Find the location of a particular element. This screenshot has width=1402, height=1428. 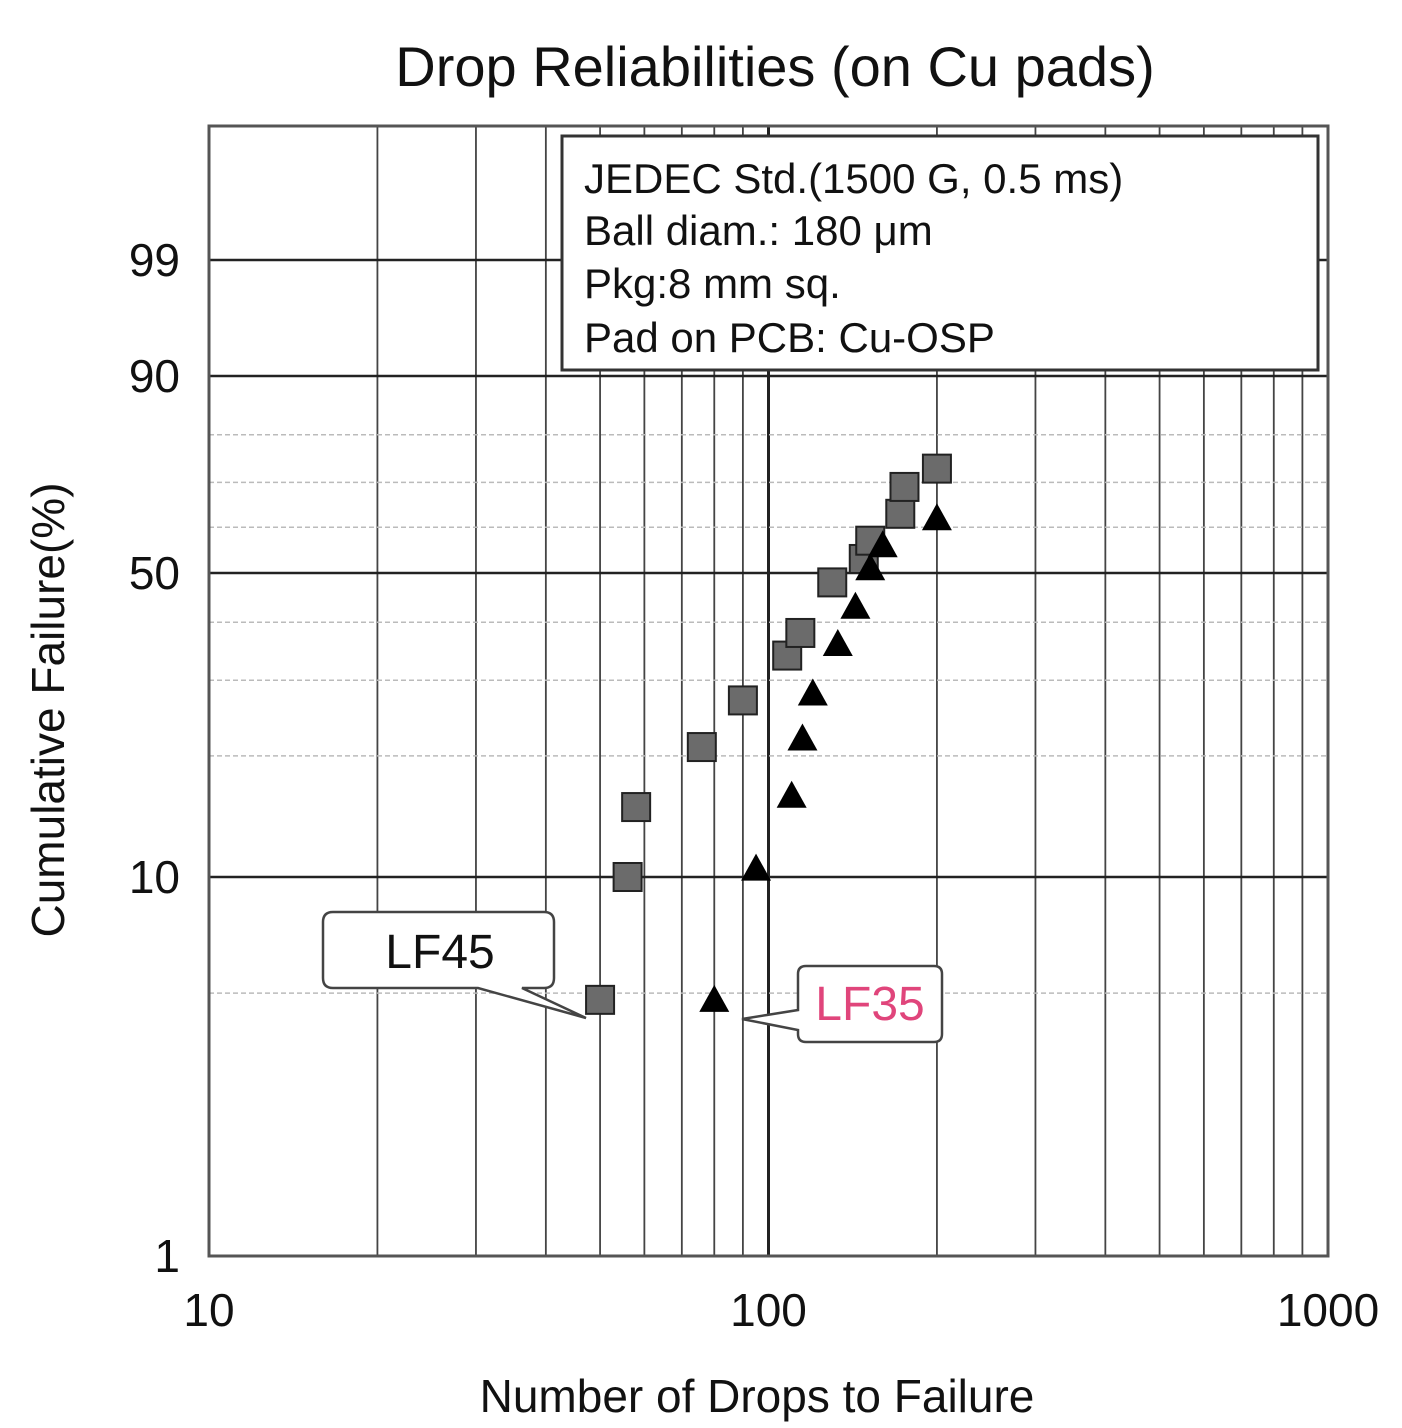

x-axis-label: Number of Drops to Failure is located at coordinates (757, 1396).